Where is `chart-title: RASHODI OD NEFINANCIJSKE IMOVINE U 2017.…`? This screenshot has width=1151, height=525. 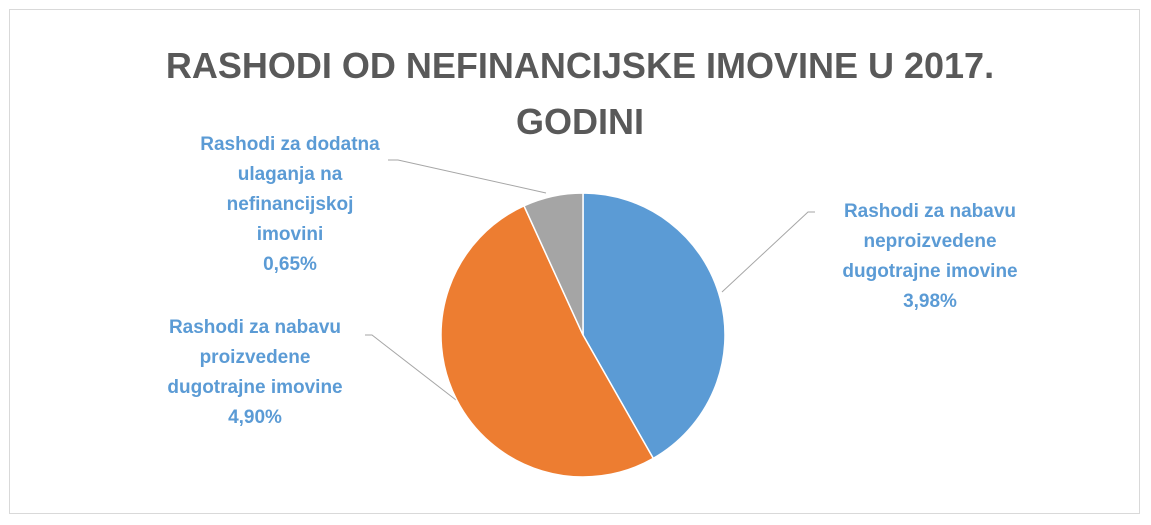
chart-title: RASHODI OD NEFINANCIJSKE IMOVINE U 2017.… is located at coordinates (580, 93).